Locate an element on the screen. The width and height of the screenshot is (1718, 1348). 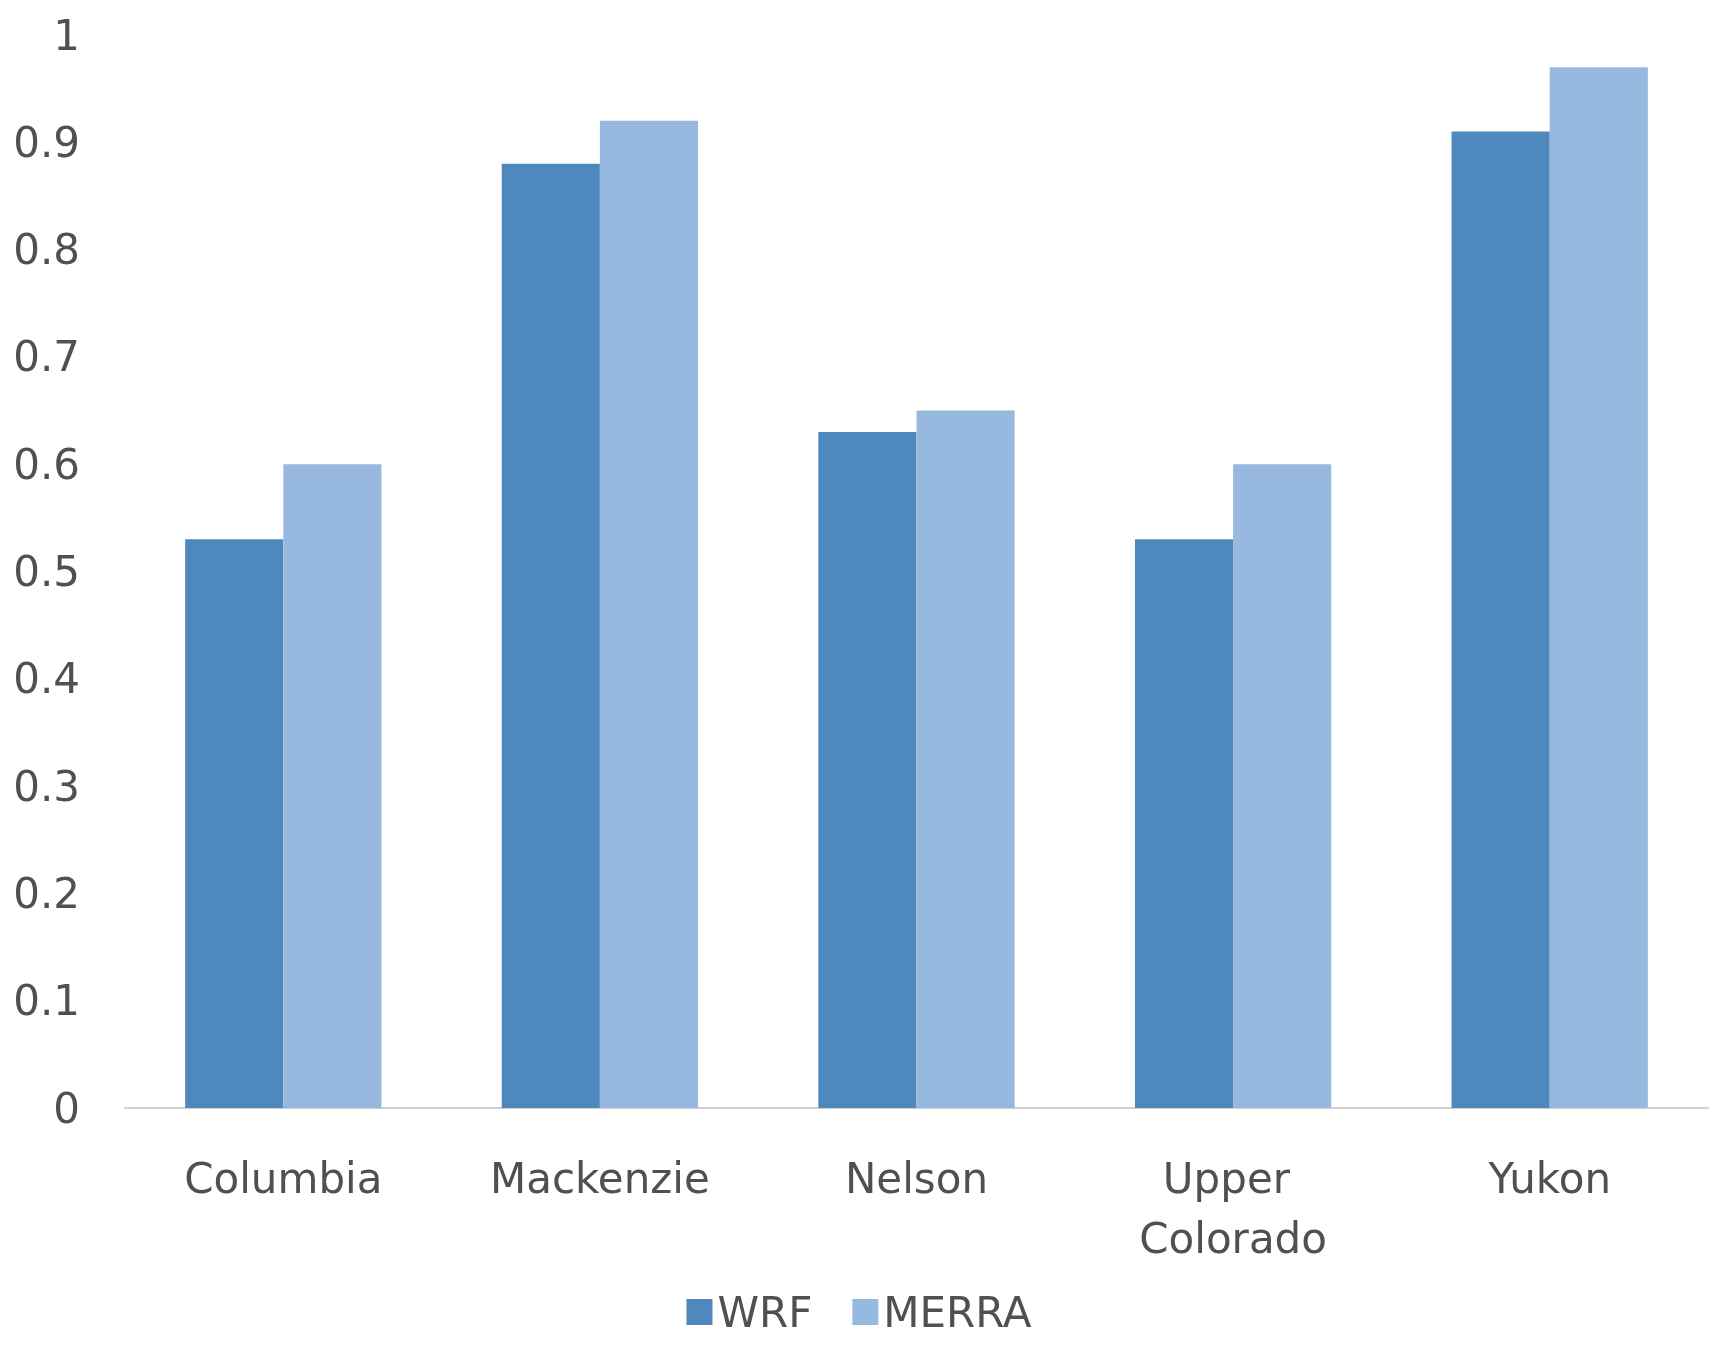
x-tick-label: Yukon is located at coordinates (1549, 1178).